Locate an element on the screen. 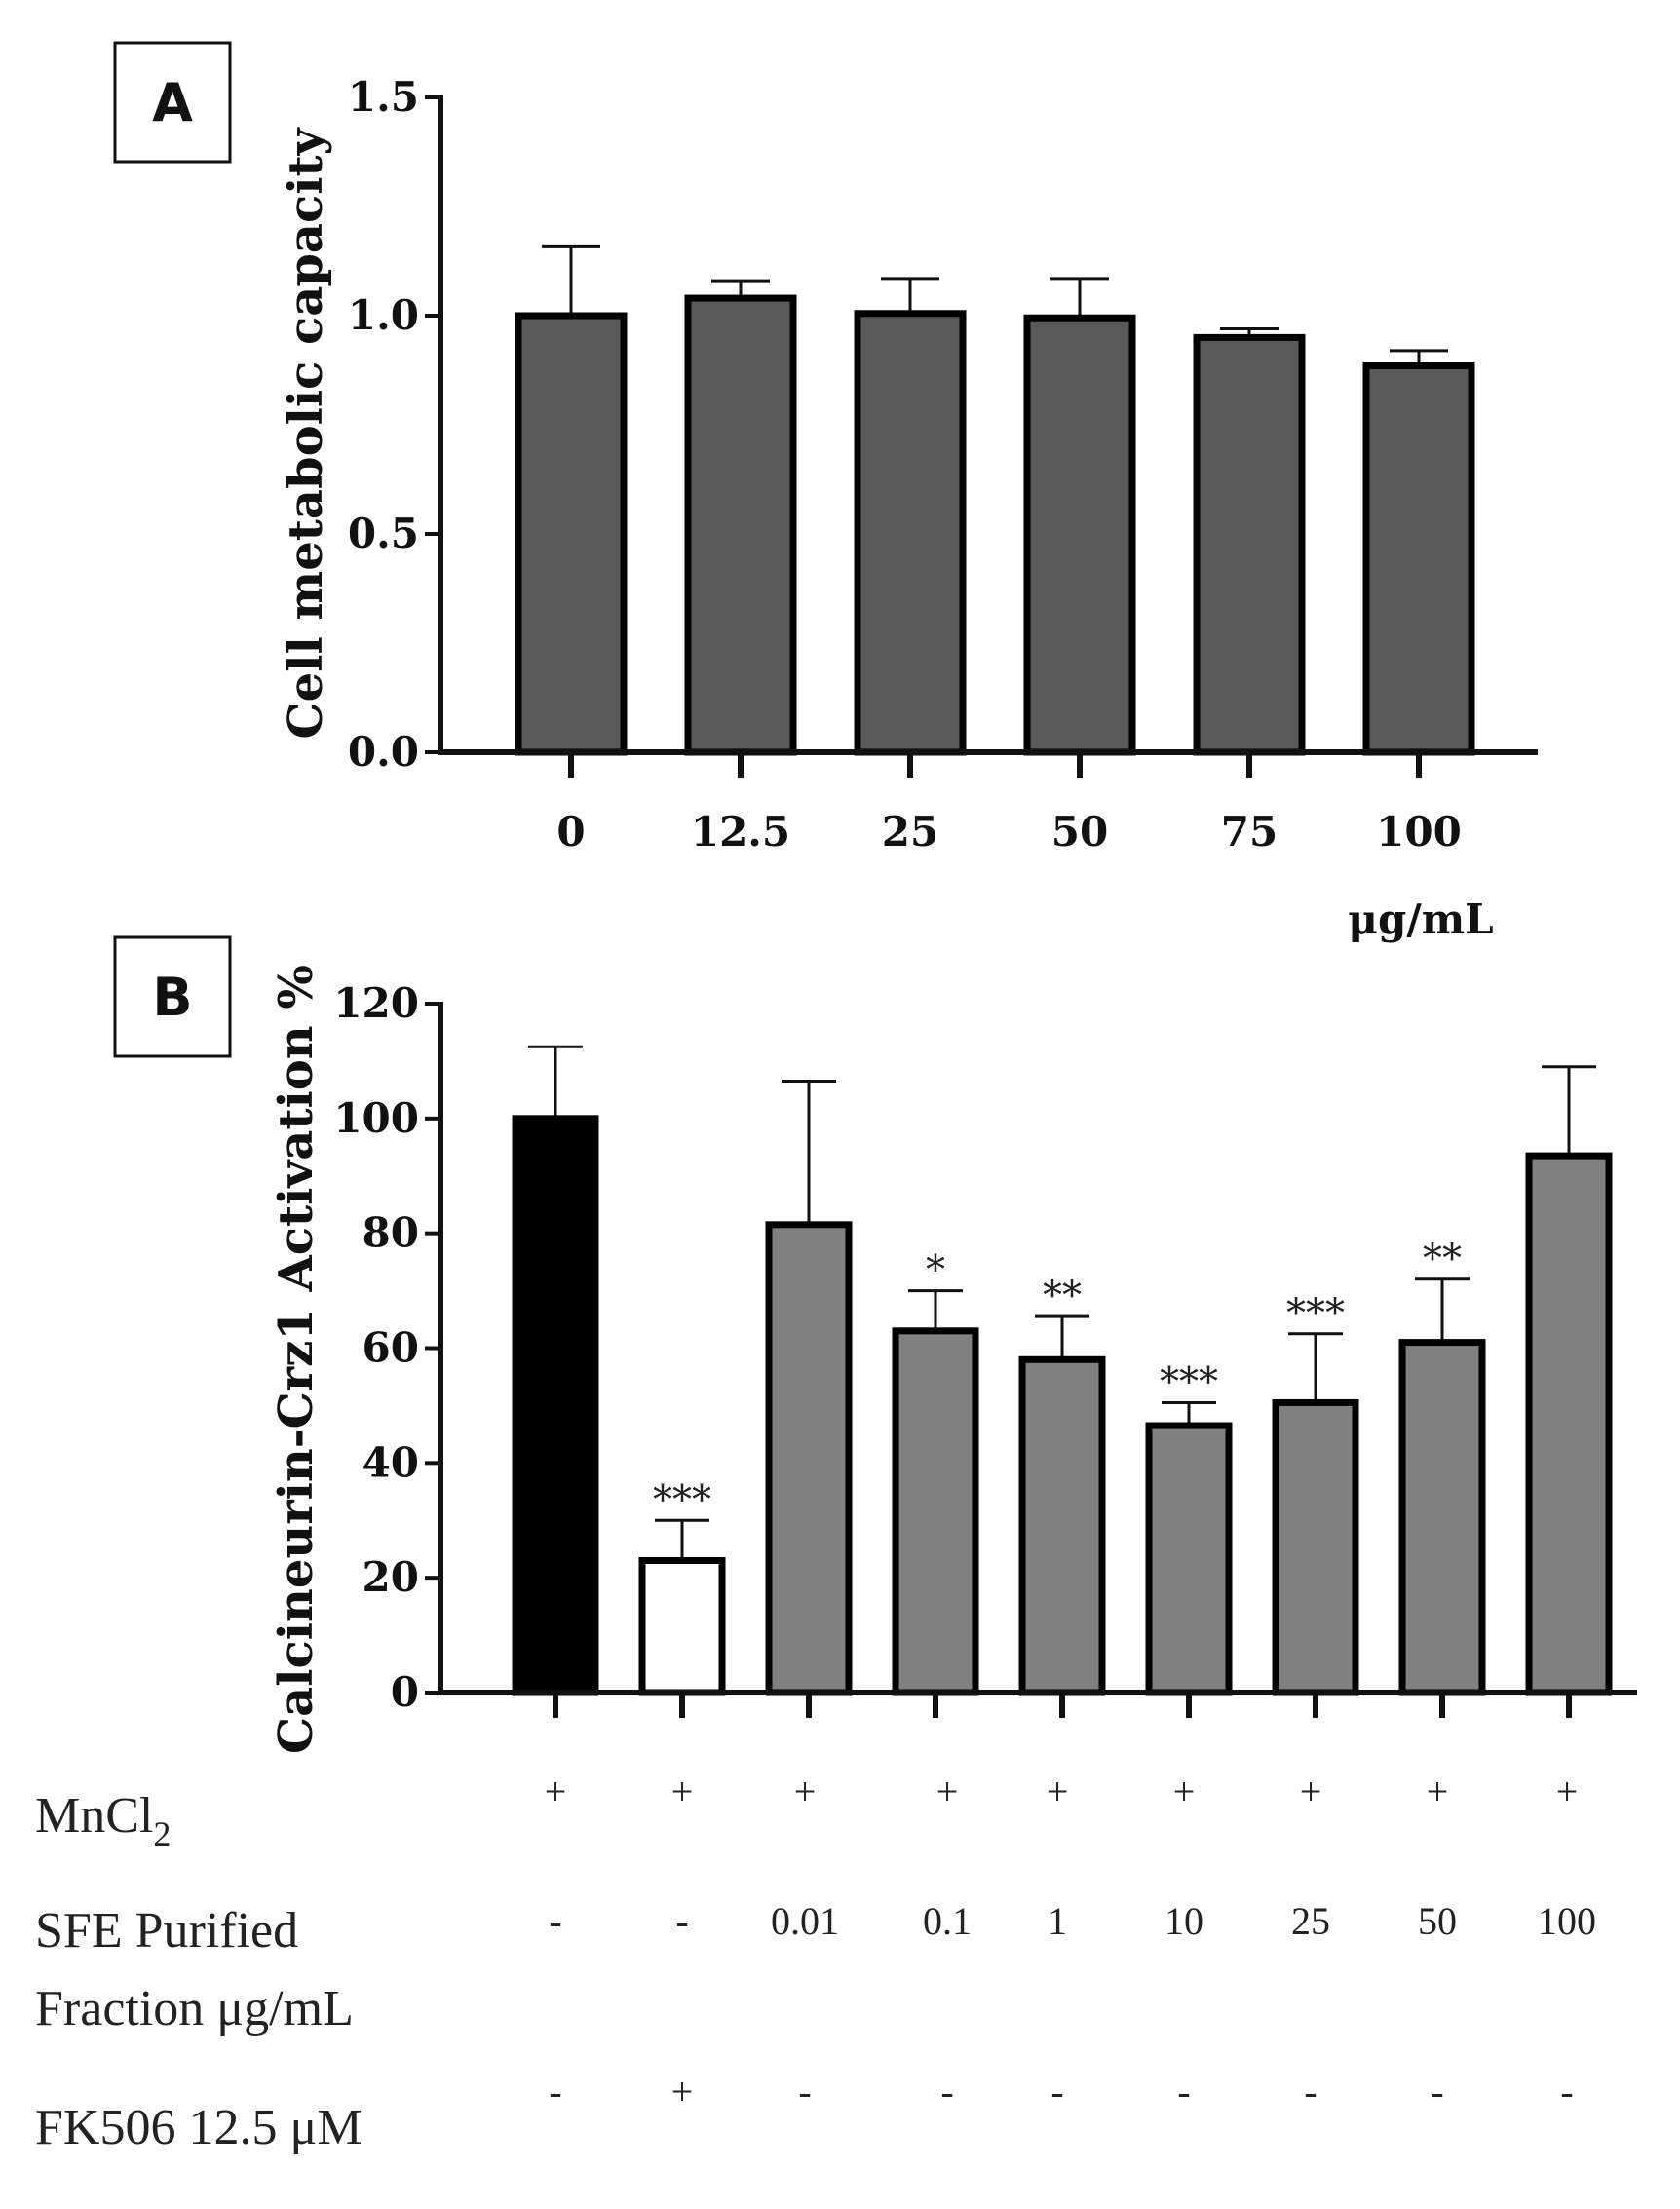 The width and height of the screenshot is (1680, 2209). chart-b-y-tick-label: 120 is located at coordinates (376, 1003).